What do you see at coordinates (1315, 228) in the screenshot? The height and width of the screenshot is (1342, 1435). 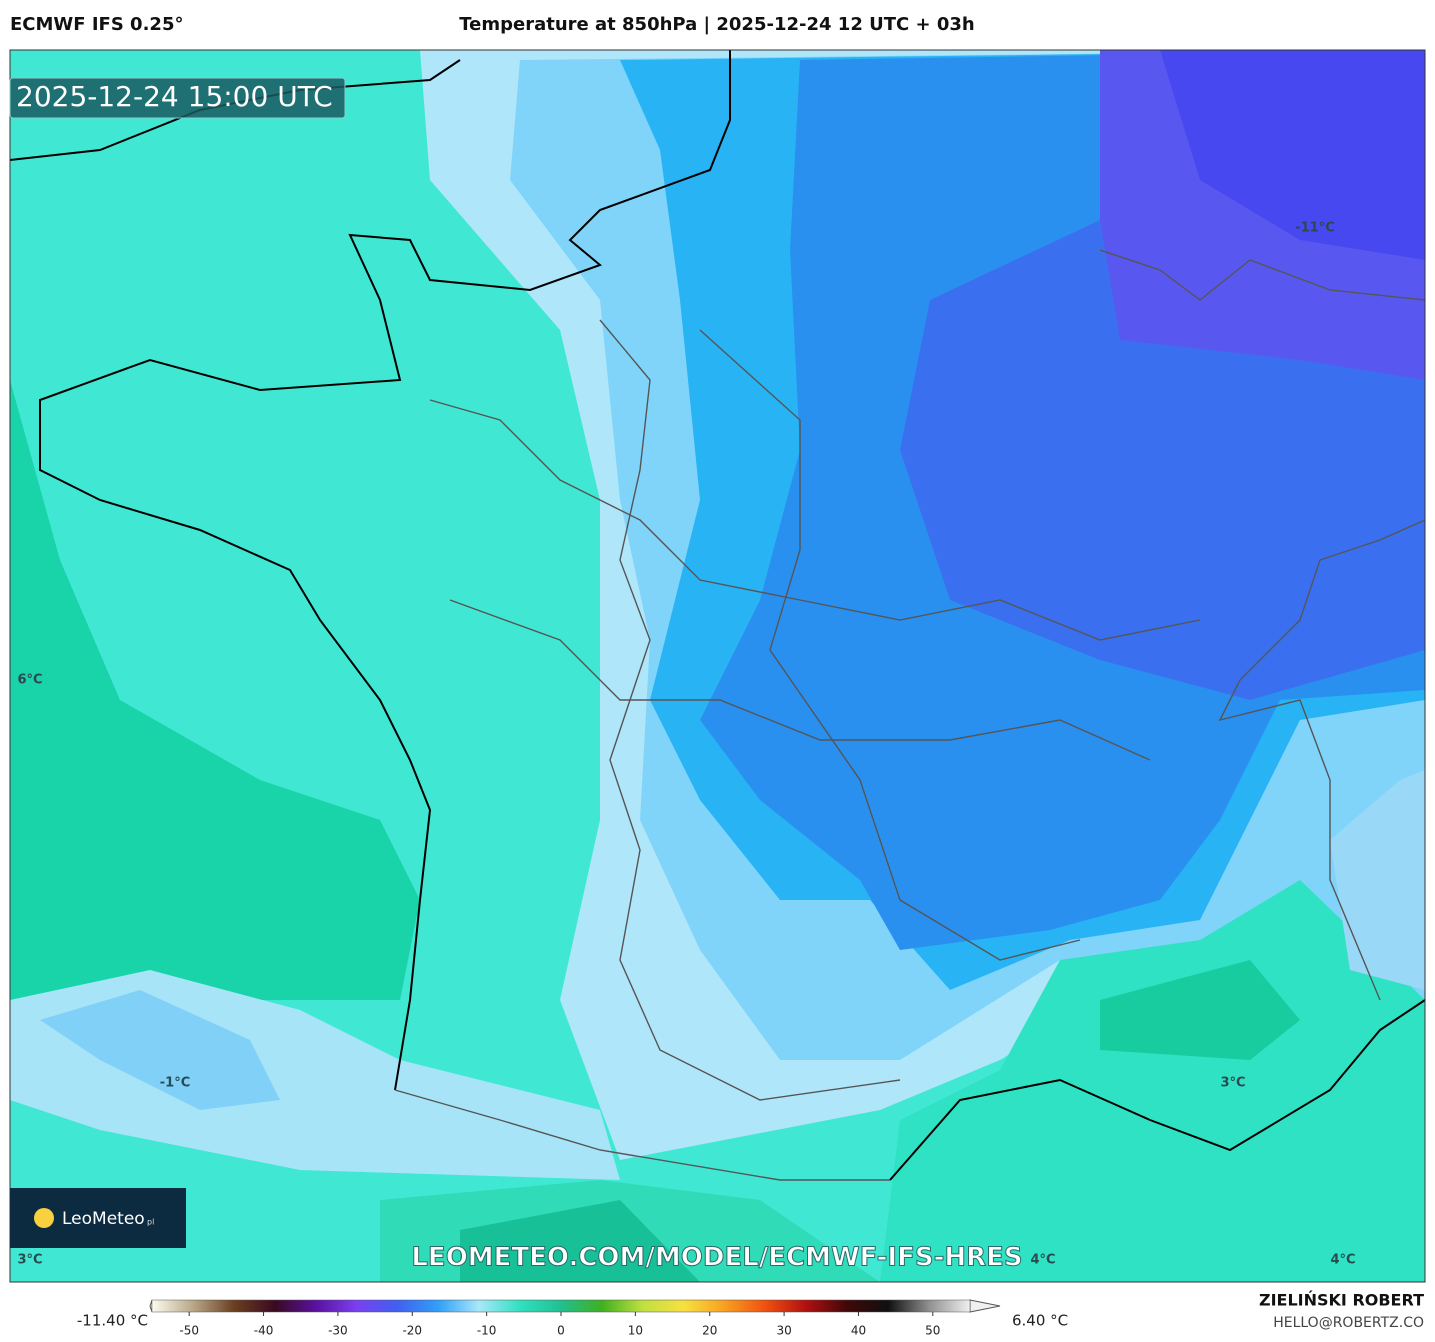 I see `map-label: -11°C` at bounding box center [1315, 228].